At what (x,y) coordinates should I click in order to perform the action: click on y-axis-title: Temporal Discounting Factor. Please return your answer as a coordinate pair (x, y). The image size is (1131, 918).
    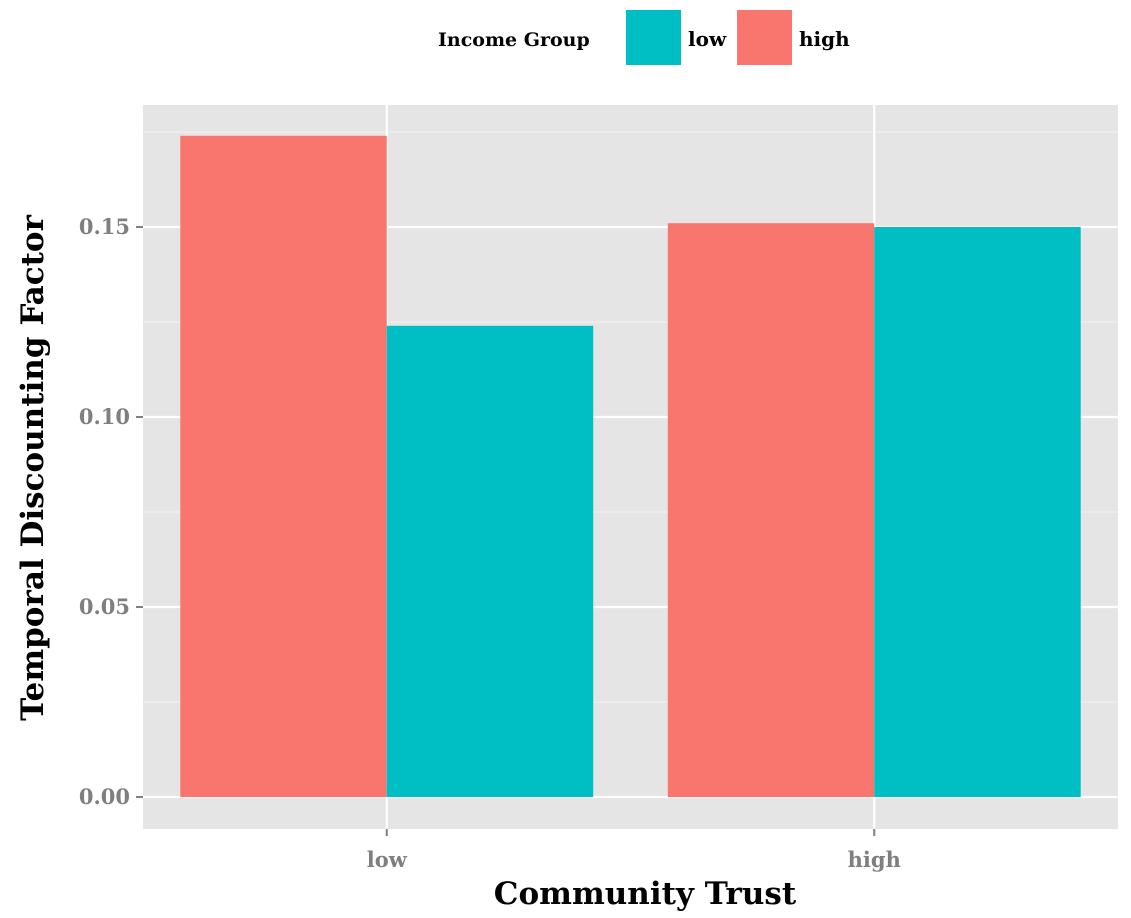
    Looking at the image, I should click on (33, 467).